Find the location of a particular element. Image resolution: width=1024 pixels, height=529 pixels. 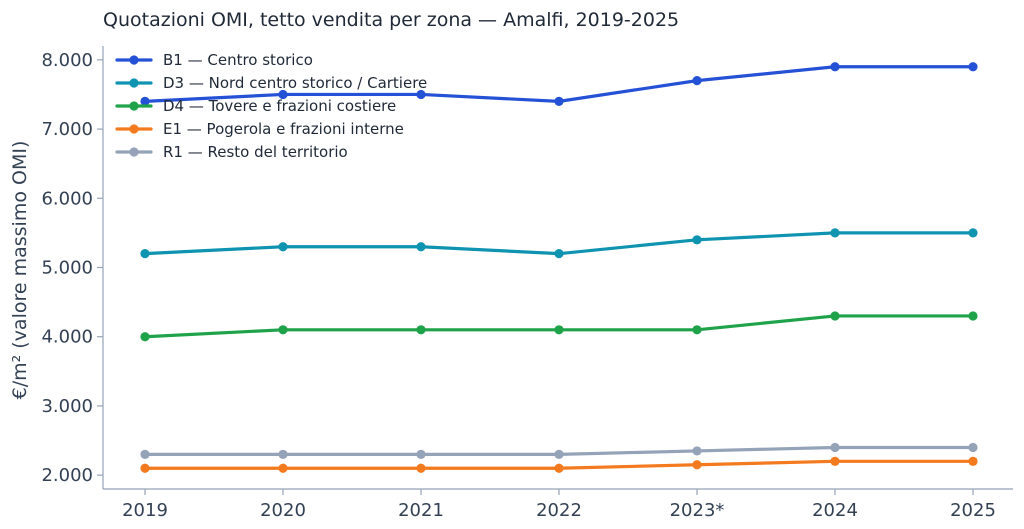

x-tick-label: 2023* is located at coordinates (697, 510).